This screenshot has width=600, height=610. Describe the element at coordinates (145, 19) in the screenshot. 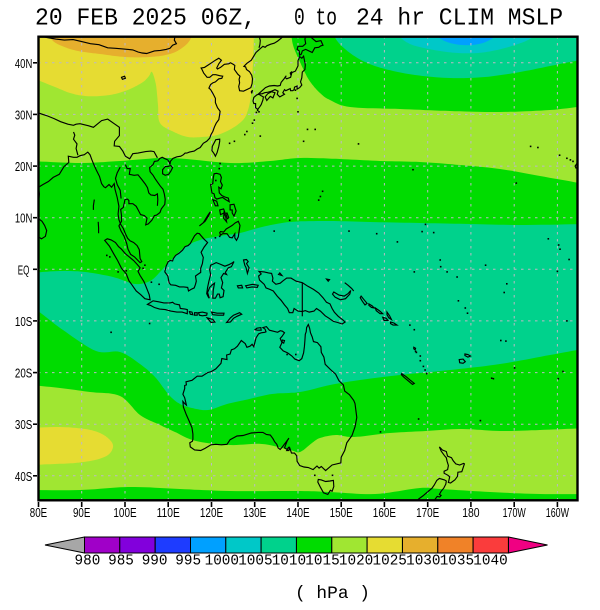

I see `svg-text: 20 FEB 2025 06Z,` at that location.